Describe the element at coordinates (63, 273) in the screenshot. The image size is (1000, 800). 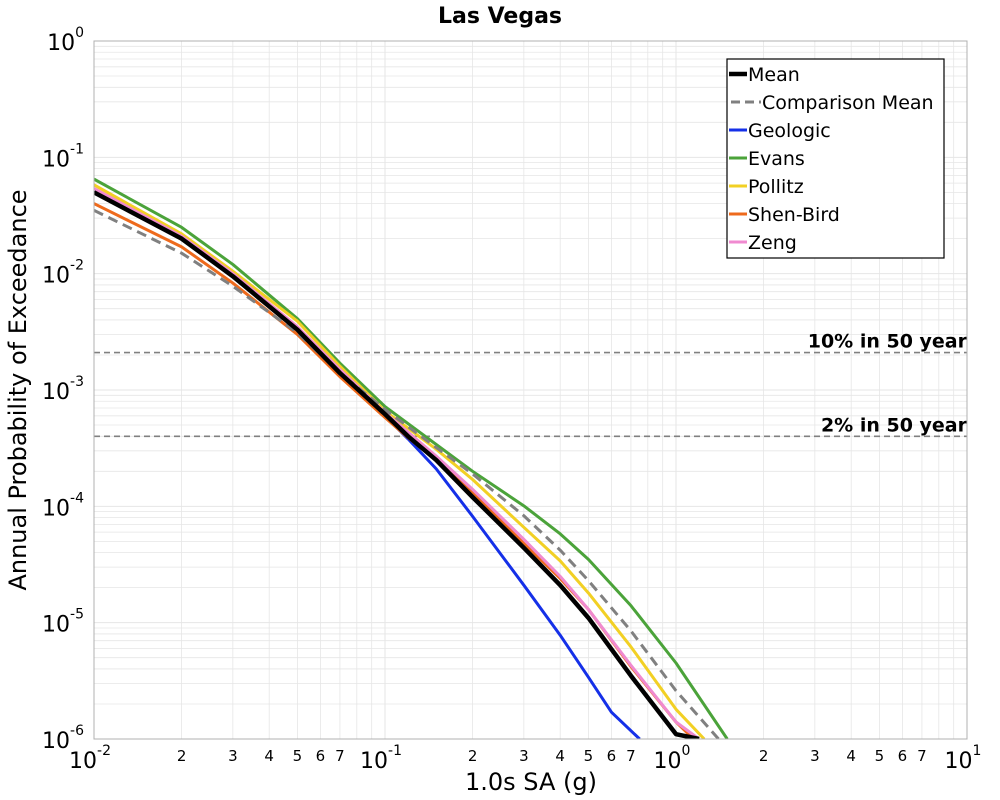
I see `y-major-tick-label-3: 10⁻²` at that location.